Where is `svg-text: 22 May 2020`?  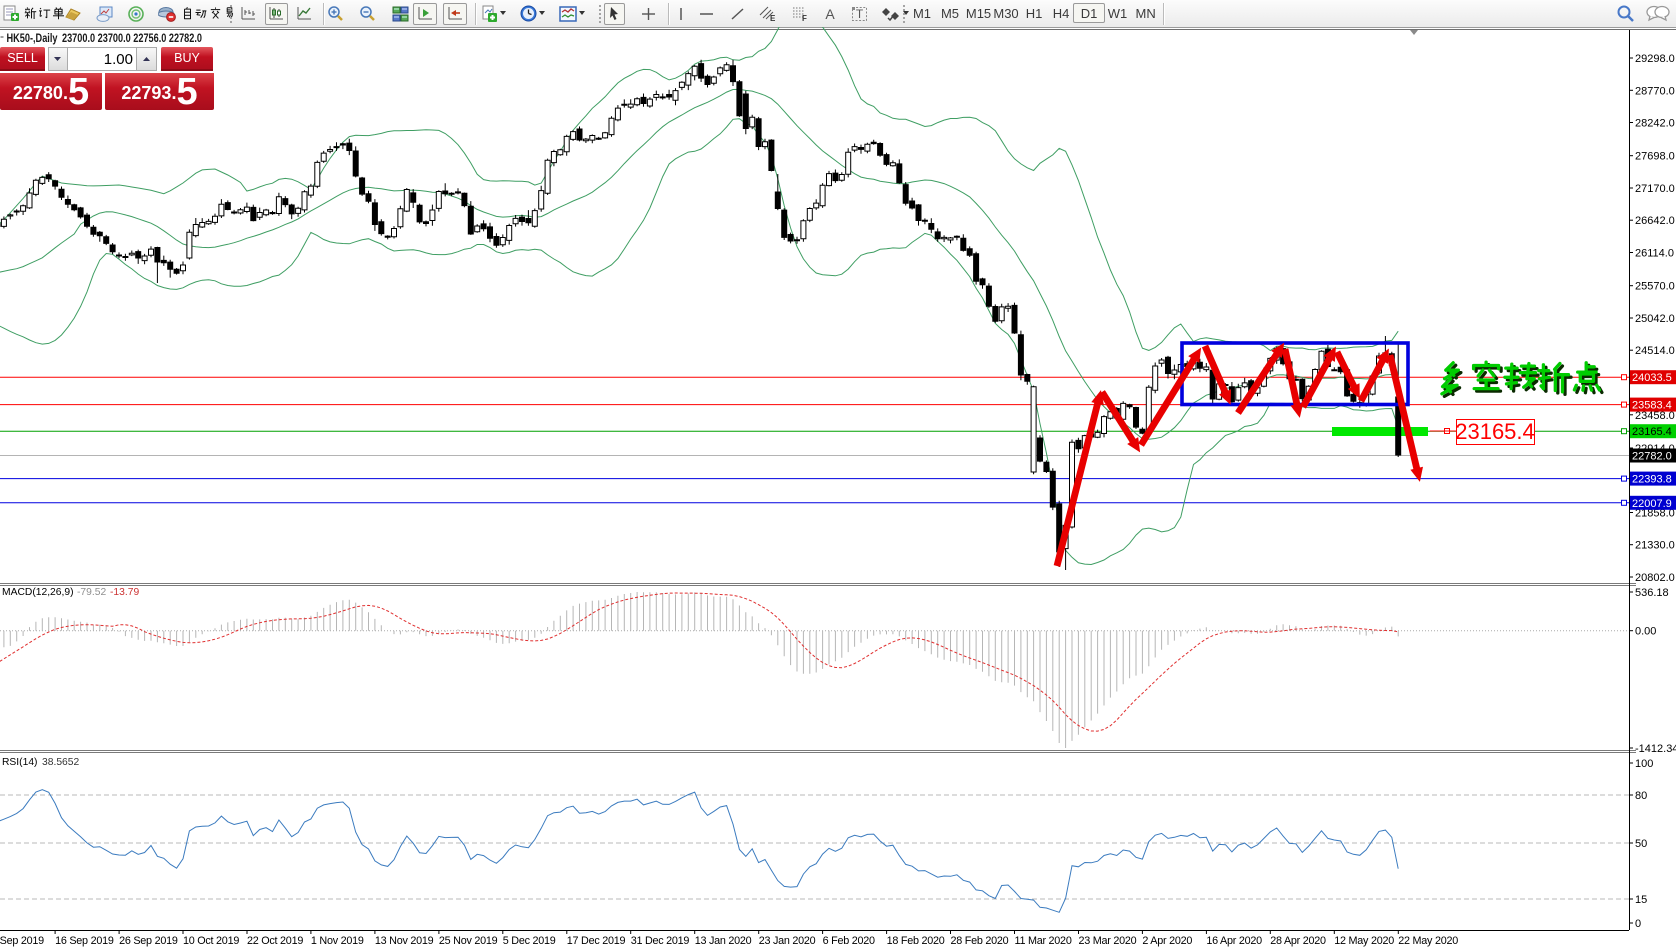 svg-text: 22 May 2020 is located at coordinates (1428, 941).